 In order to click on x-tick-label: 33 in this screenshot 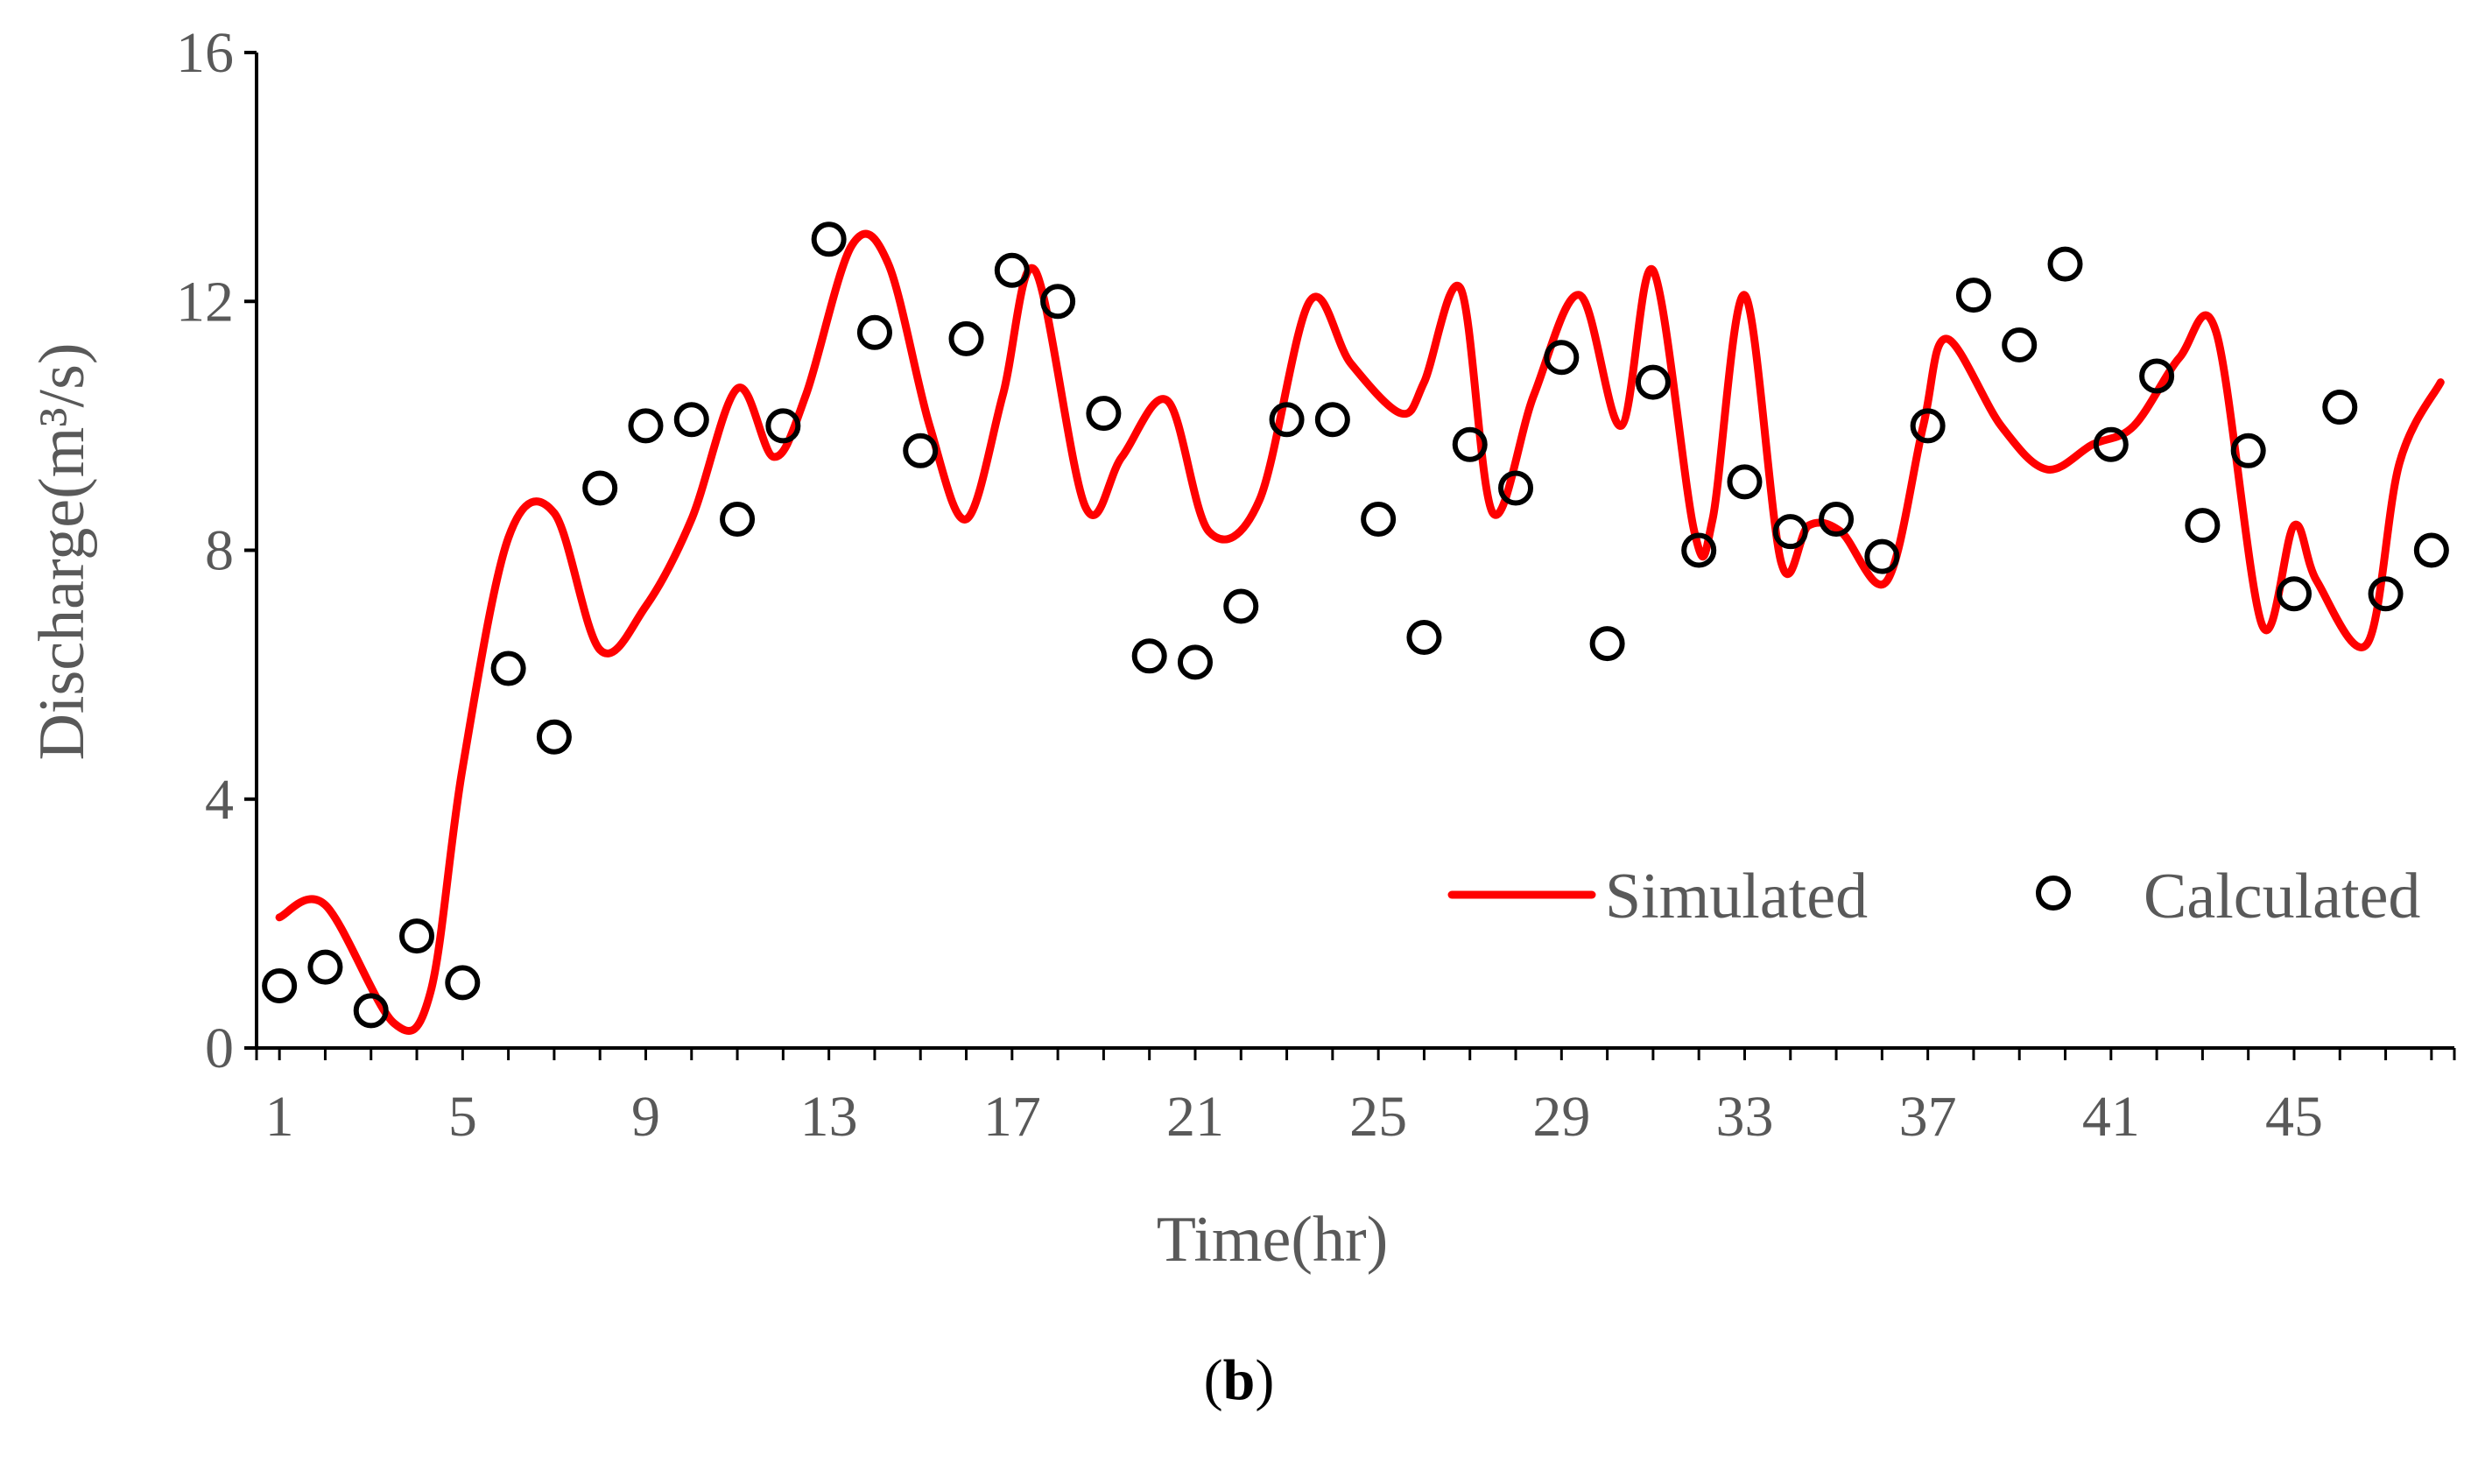, I will do `click(1744, 1117)`.